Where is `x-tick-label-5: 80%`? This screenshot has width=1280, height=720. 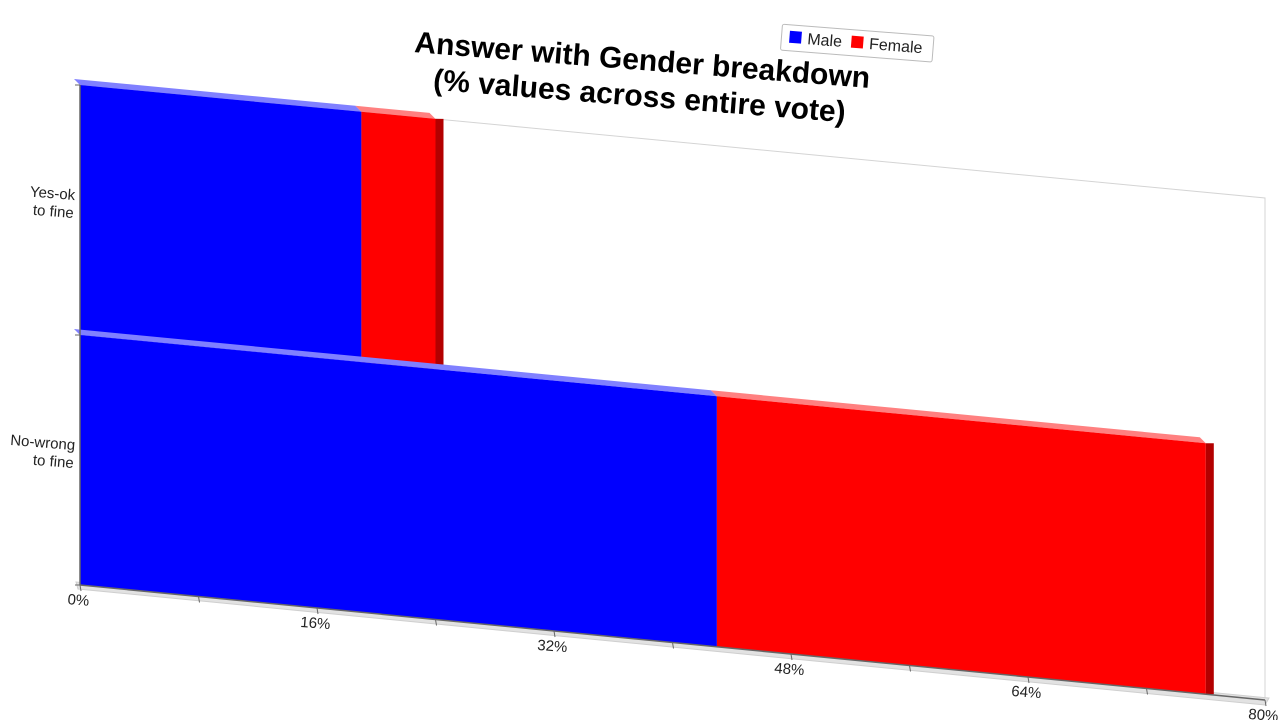
x-tick-label-5: 80% is located at coordinates (1263, 713).